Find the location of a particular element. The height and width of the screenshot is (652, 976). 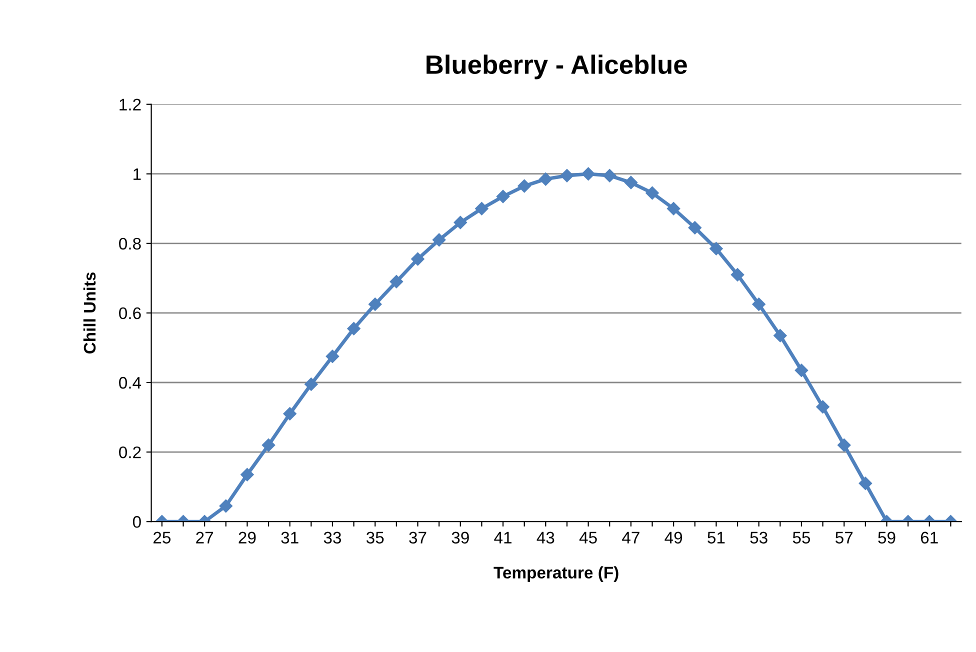

x-tick-label: 53 is located at coordinates (759, 538).